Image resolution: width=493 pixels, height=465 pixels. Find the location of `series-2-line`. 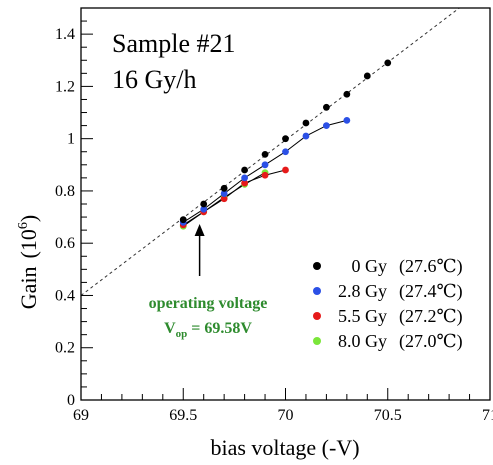

series-2-line is located at coordinates (234, 197).